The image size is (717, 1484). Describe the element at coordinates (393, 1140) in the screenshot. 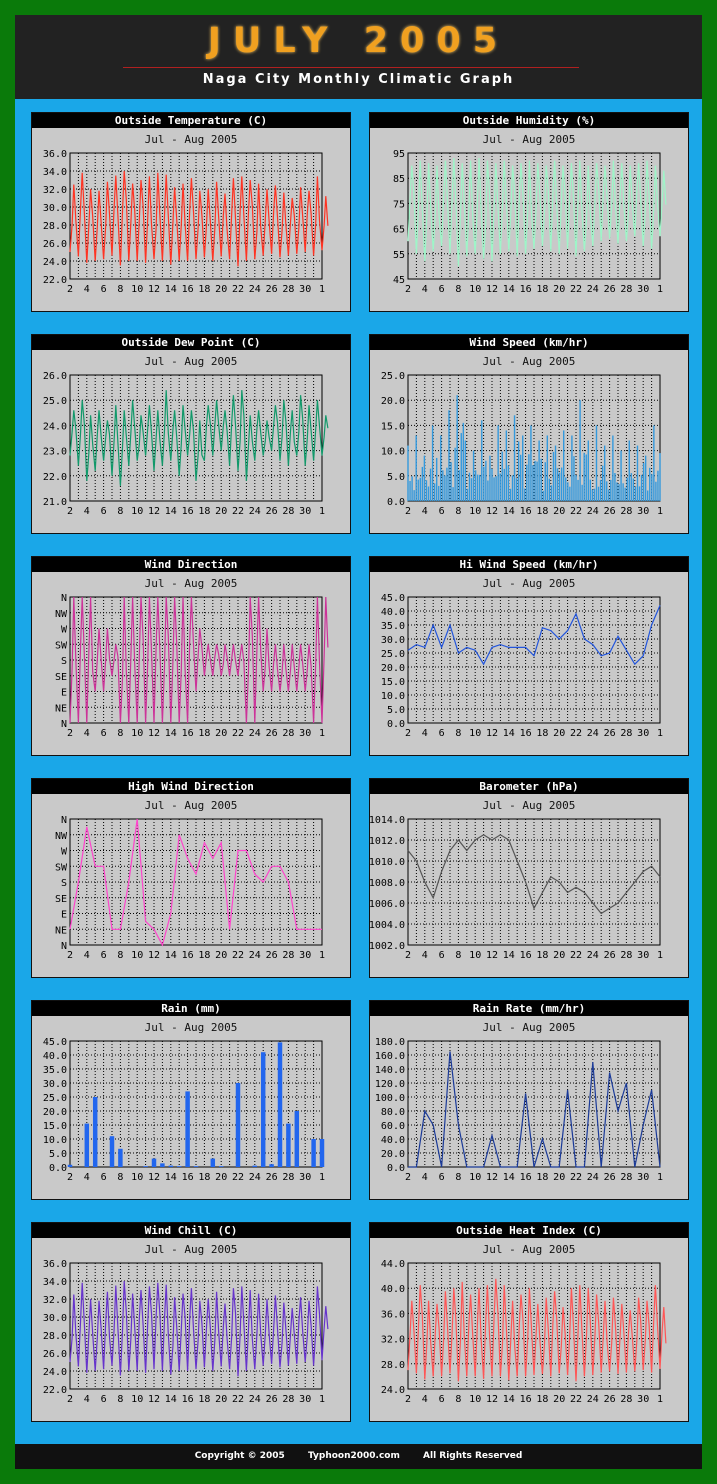

I see `y-tick-label: 40.0` at that location.